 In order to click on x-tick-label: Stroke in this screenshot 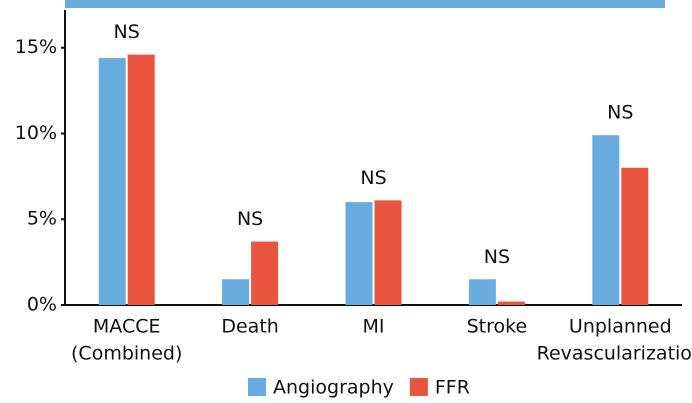, I will do `click(497, 327)`.